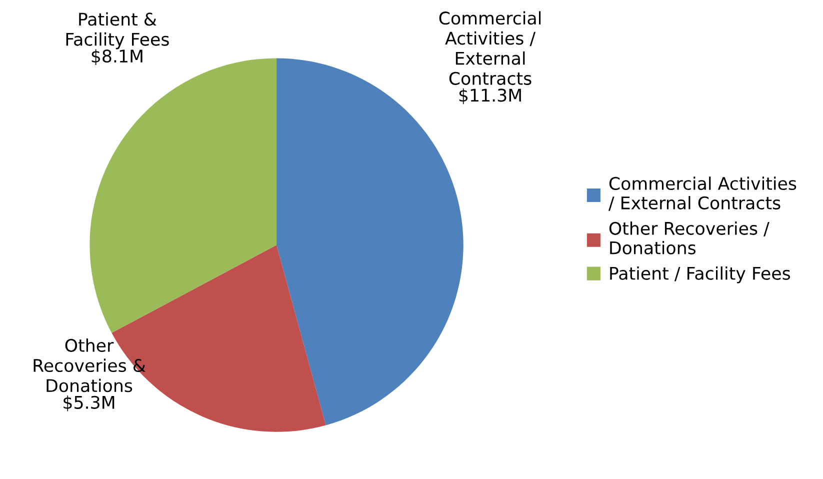  I want to click on data-label: $11.3M, so click(490, 96).